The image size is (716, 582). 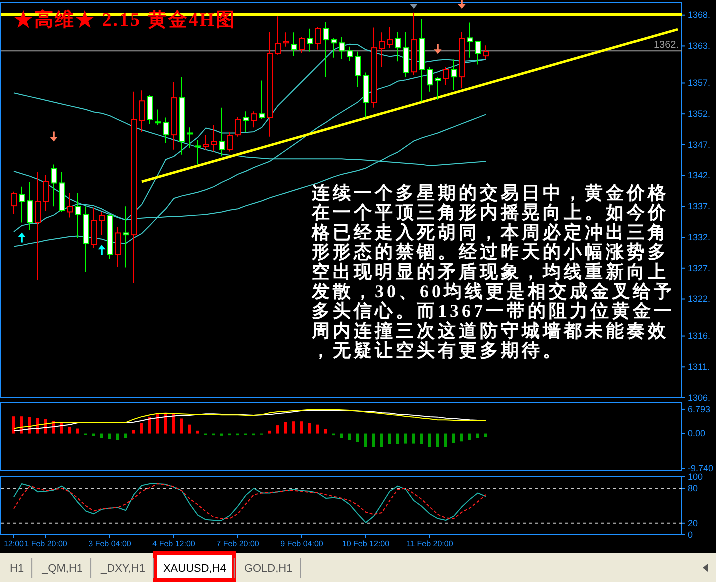 What do you see at coordinates (699, 268) in the screenshot?
I see `y-tick-label: 1327.` at bounding box center [699, 268].